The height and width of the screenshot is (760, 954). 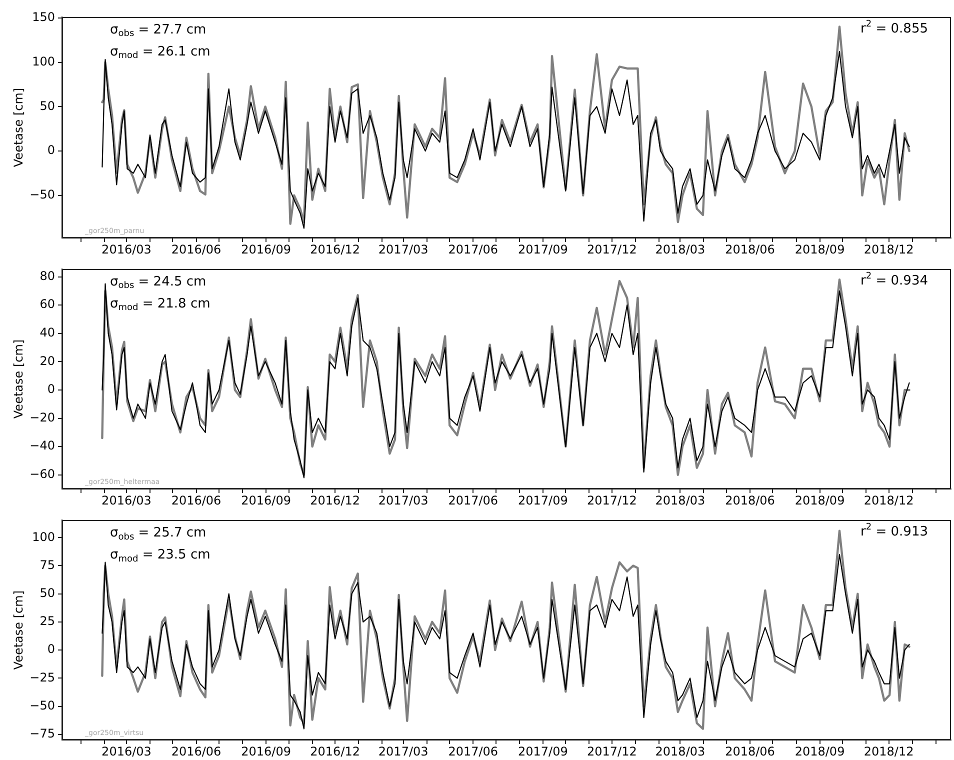 What do you see at coordinates (42, 417) in the screenshot?
I see `y-tick-label: −20` at bounding box center [42, 417].